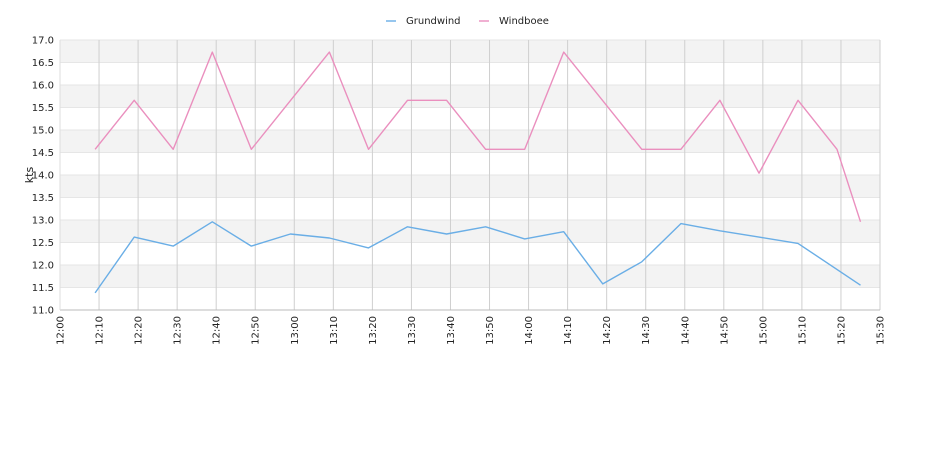 The width and height of the screenshot is (940, 450). What do you see at coordinates (802, 330) in the screenshot?
I see `x-tick-label: 15:10` at bounding box center [802, 330].